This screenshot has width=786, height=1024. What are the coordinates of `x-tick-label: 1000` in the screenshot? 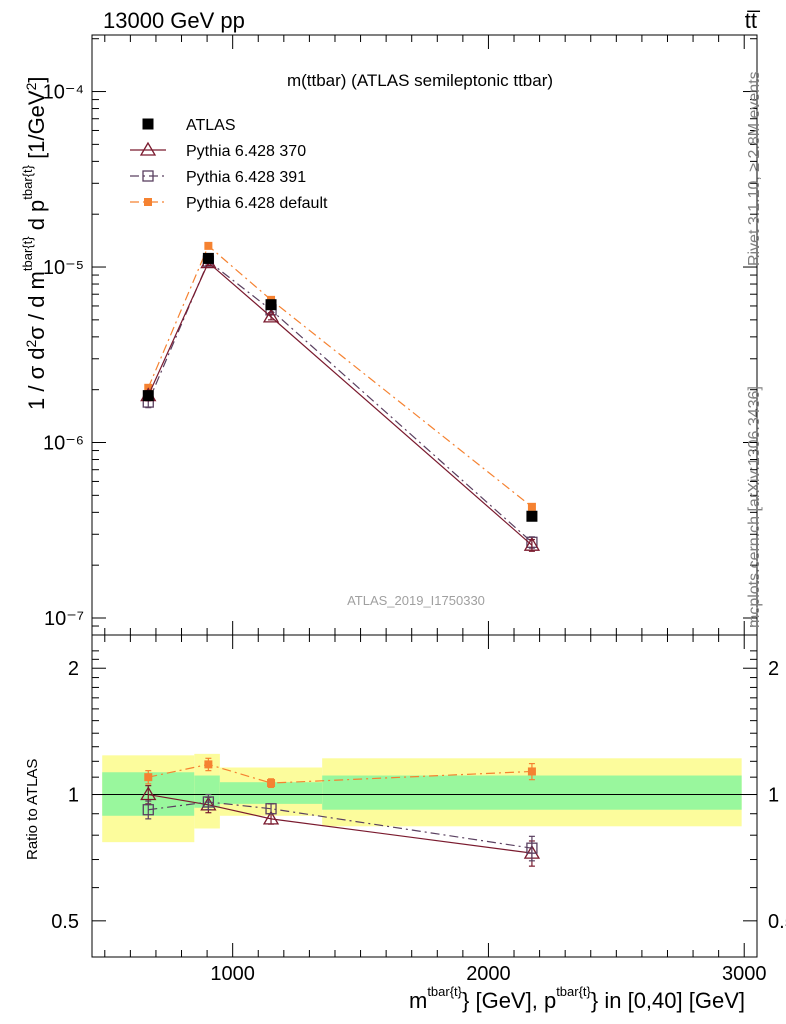 It's located at (232, 974).